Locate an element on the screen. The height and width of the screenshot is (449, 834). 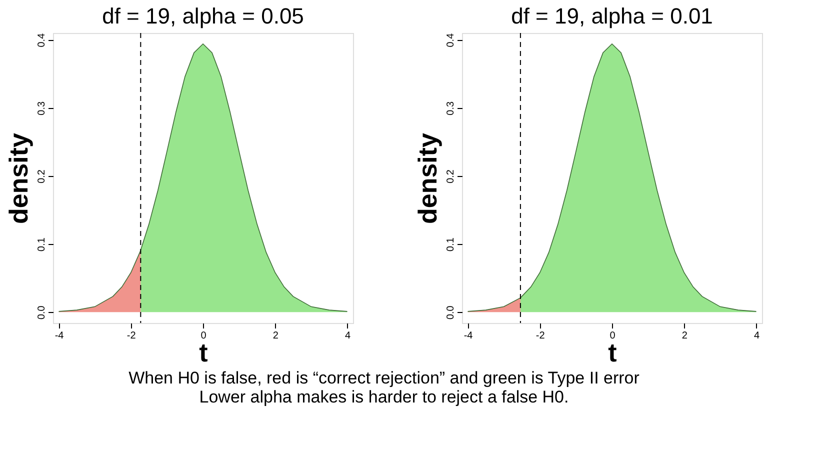
chart-title: df = 19, alpha = 0.01 is located at coordinates (612, 16).